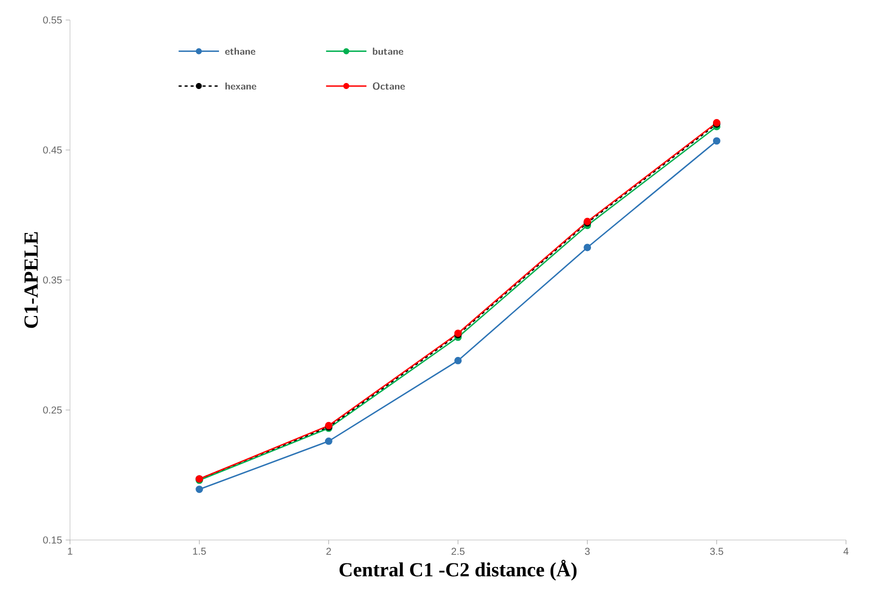 This screenshot has width=869, height=602. What do you see at coordinates (31, 280) in the screenshot?
I see `y-axis-title: C1-APELE` at bounding box center [31, 280].